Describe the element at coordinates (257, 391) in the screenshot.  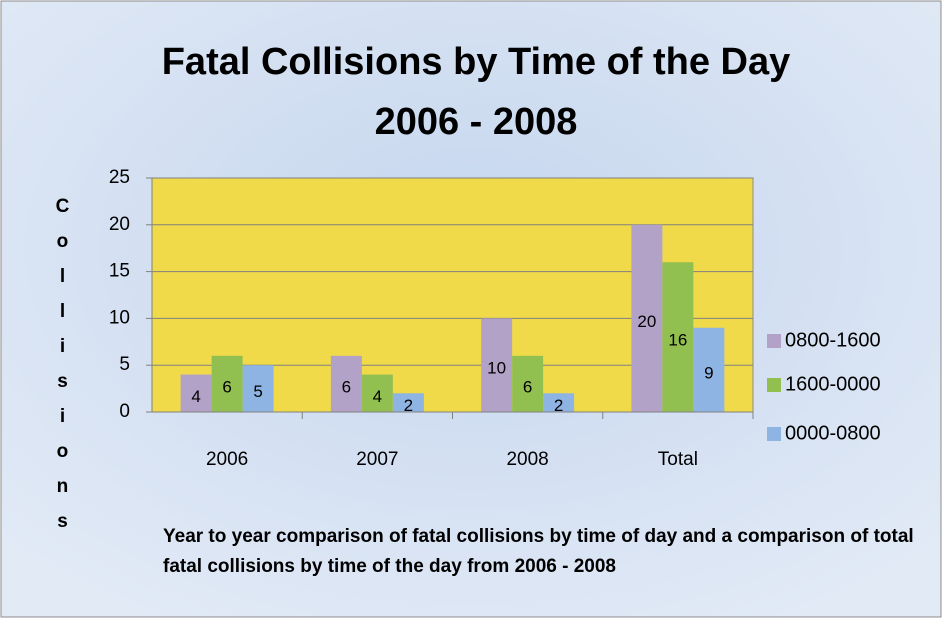
I see `data-label: 5` at that location.